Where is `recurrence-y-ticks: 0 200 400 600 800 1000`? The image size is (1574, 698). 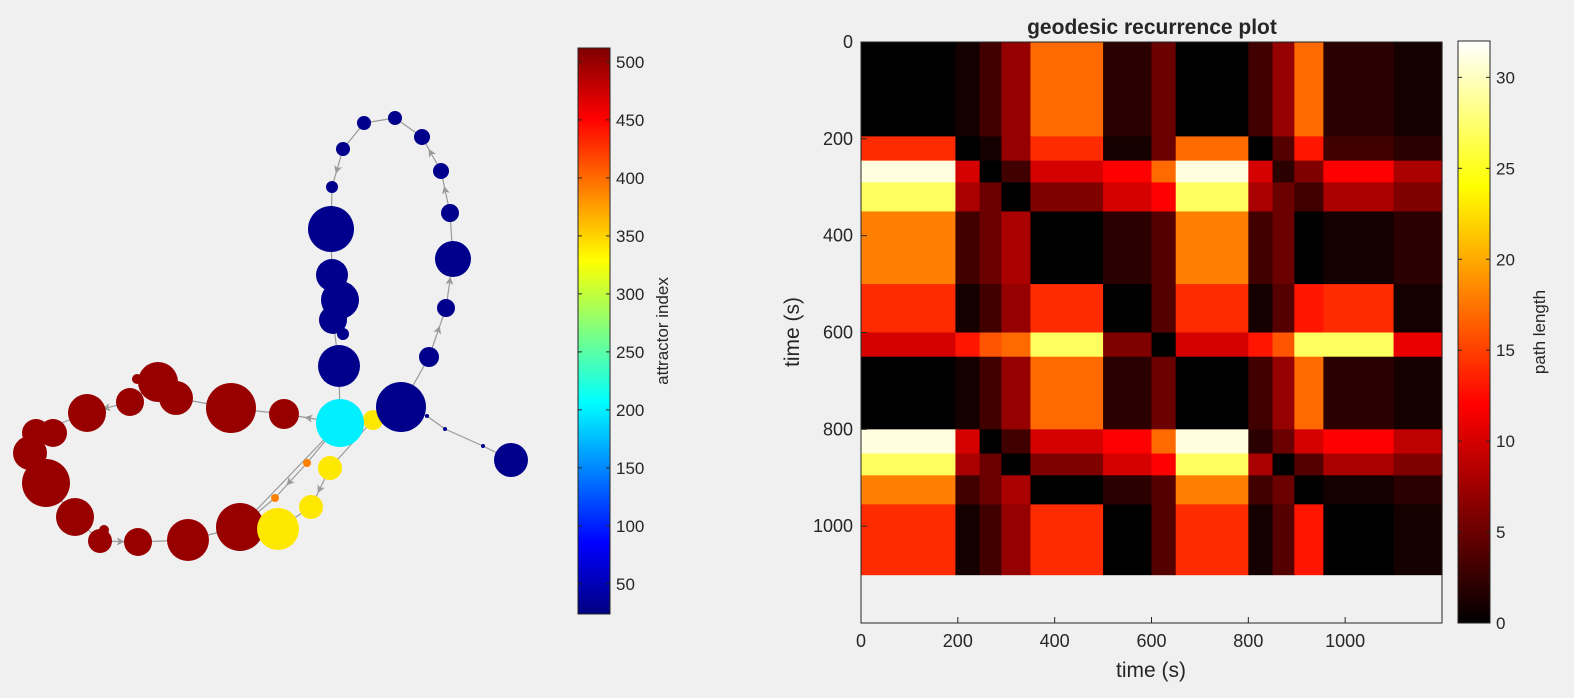 recurrence-y-ticks: 0 200 400 600 800 1000 is located at coordinates (840, 284).